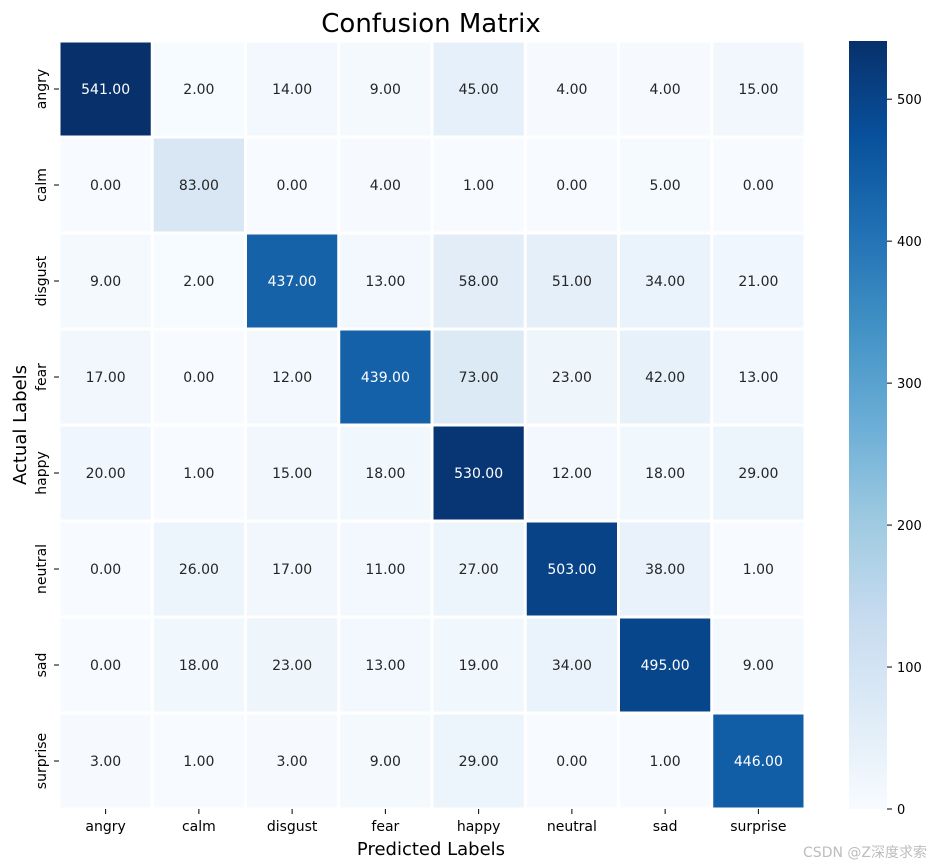 The image size is (933, 868). What do you see at coordinates (42, 473) in the screenshot?
I see `y-tick-label: happy` at bounding box center [42, 473].